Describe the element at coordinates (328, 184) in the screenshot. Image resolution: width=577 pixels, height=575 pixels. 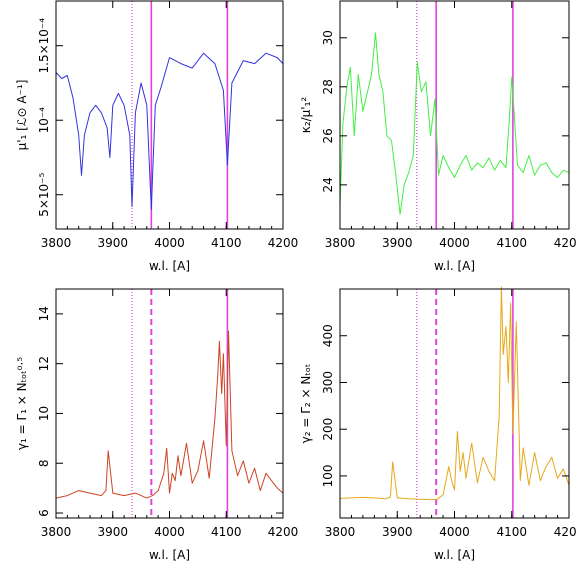
I see `y-tick-label: 24` at that location.